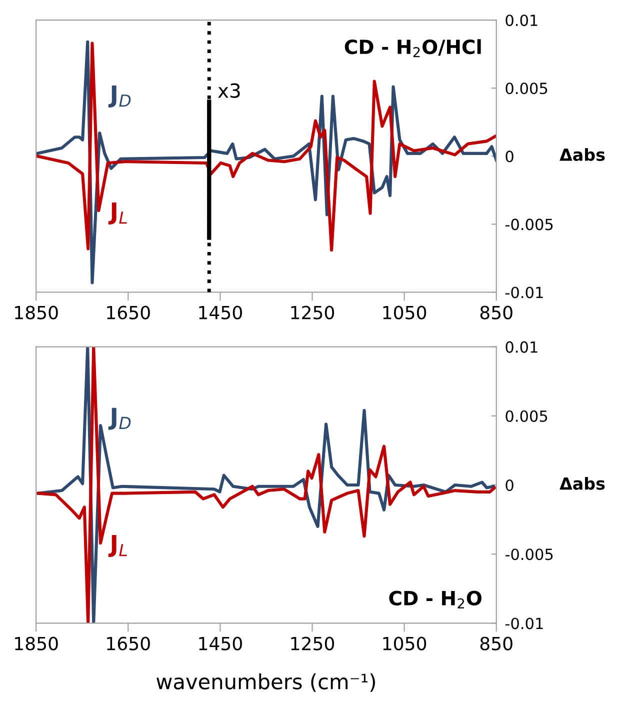  I want to click on ref-line-label: x3, so click(229, 90).